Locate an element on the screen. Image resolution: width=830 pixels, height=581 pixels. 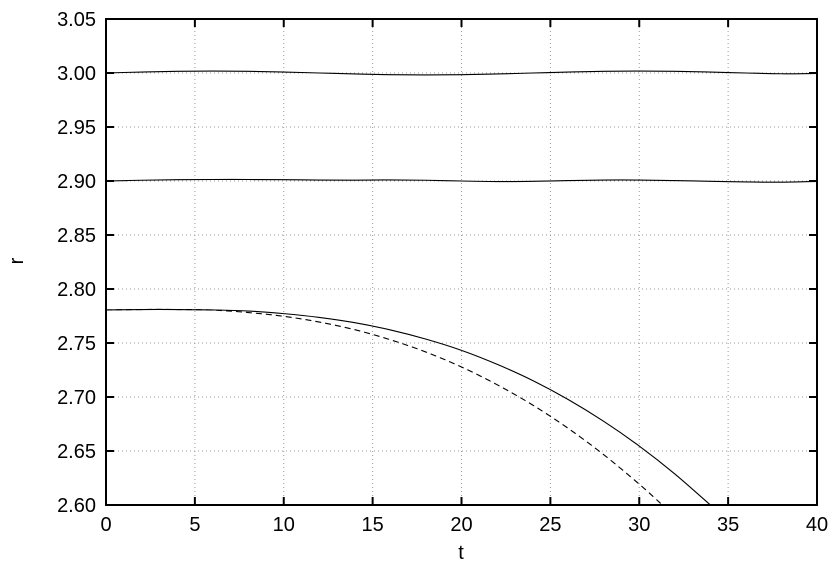
x-axis-label: t is located at coordinates (461, 553).